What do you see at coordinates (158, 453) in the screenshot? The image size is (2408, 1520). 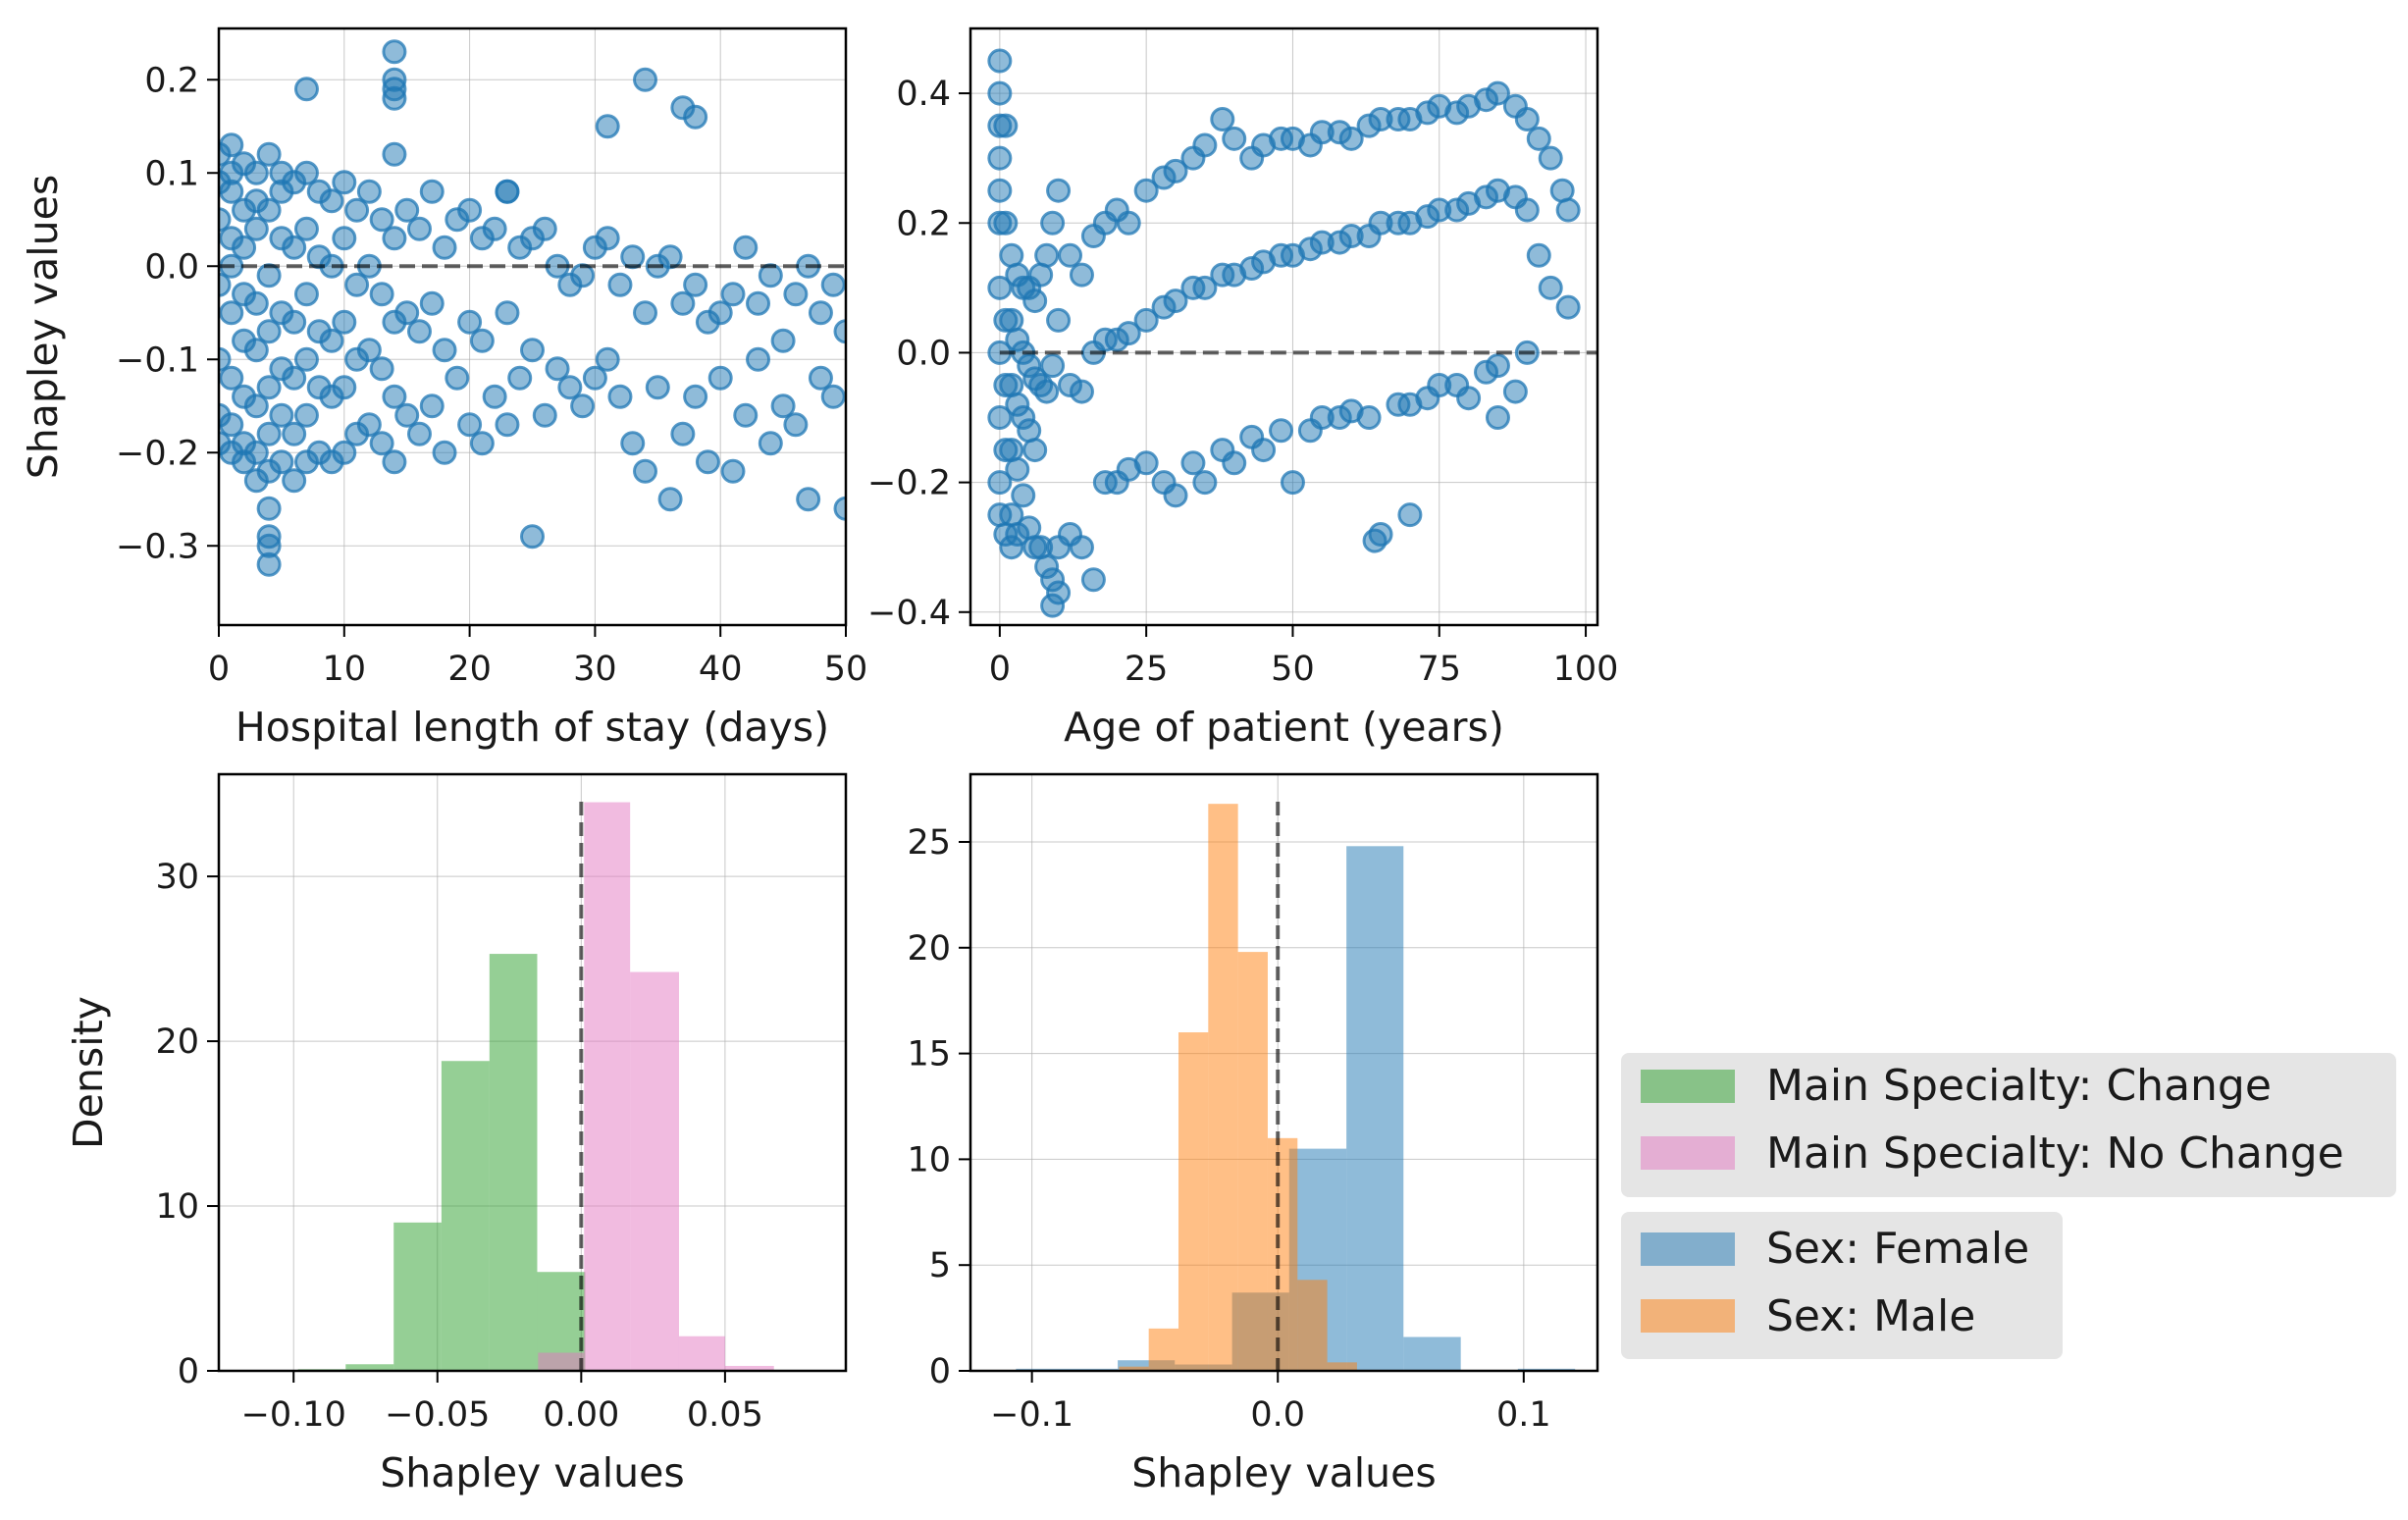 I see `y-tick-label: −0.2` at bounding box center [158, 453].